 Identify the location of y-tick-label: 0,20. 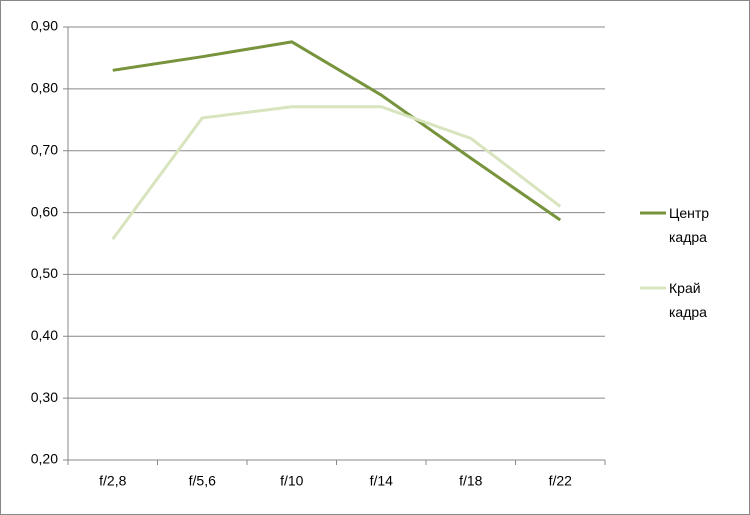
(44, 459).